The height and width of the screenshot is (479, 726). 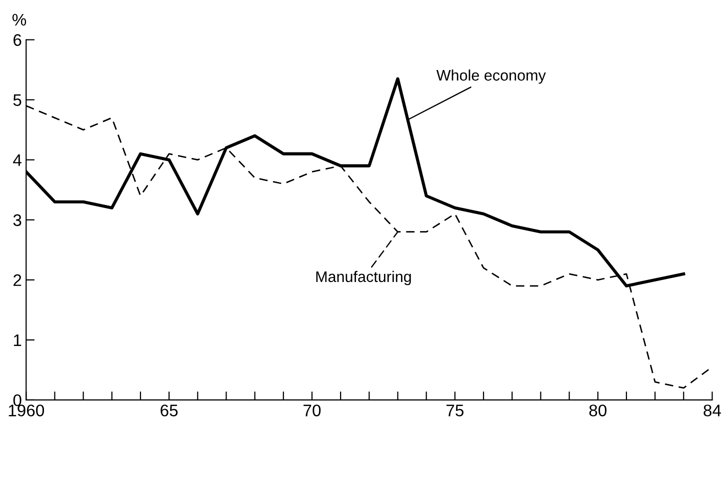 I want to click on x-tick-label: 1960, so click(x=26, y=410).